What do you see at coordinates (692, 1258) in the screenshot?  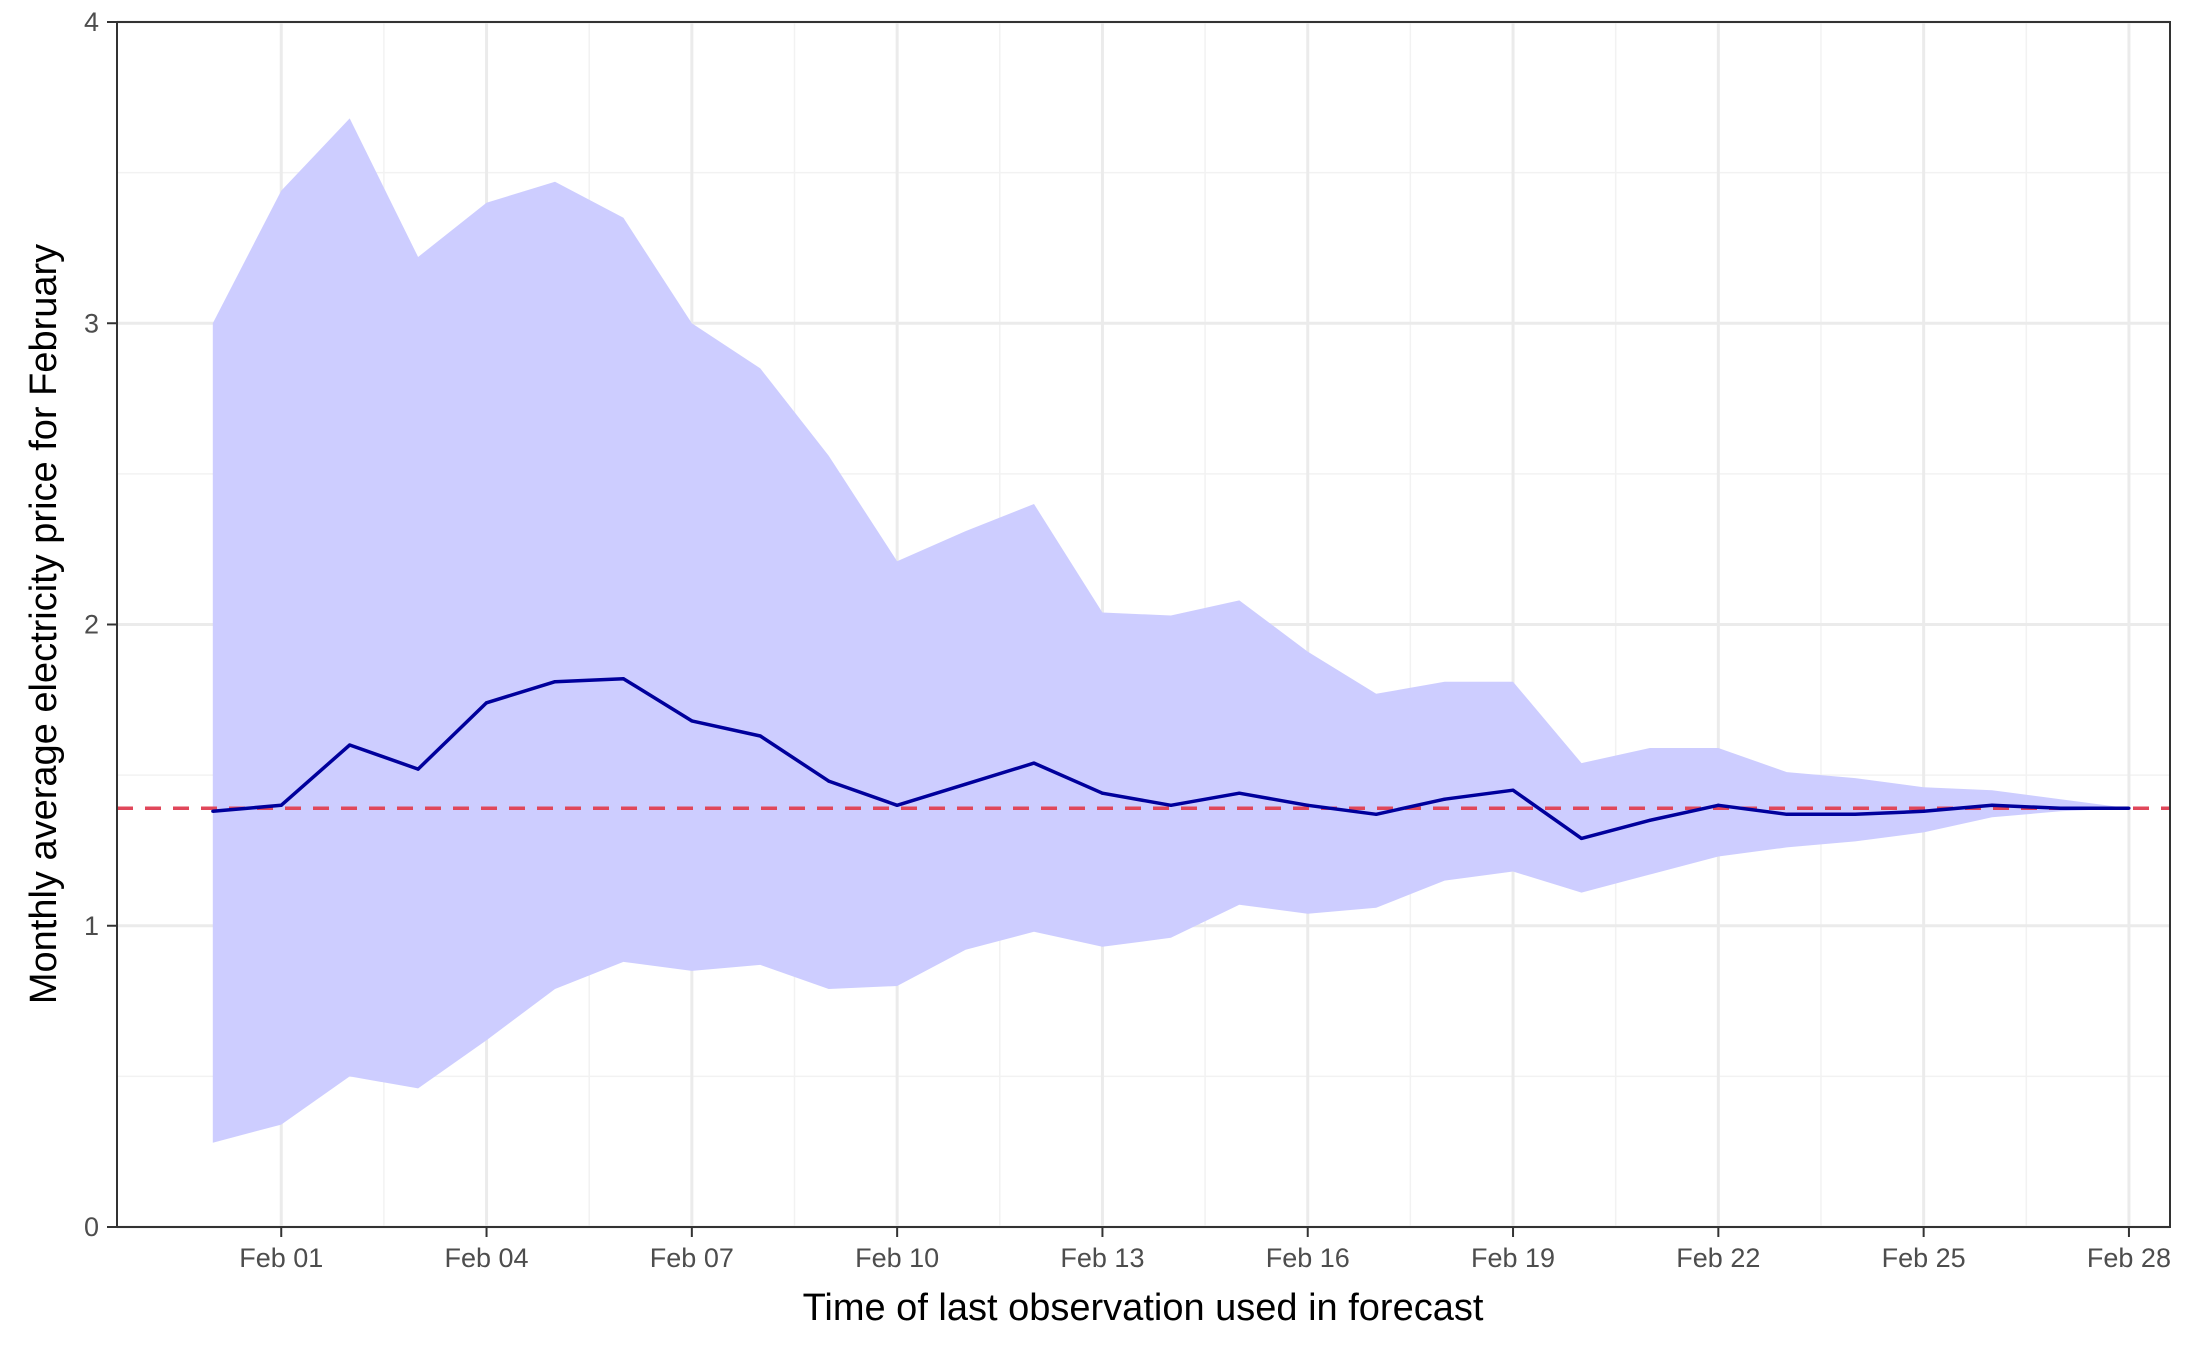 I see `x-tick-label: Feb 07` at bounding box center [692, 1258].